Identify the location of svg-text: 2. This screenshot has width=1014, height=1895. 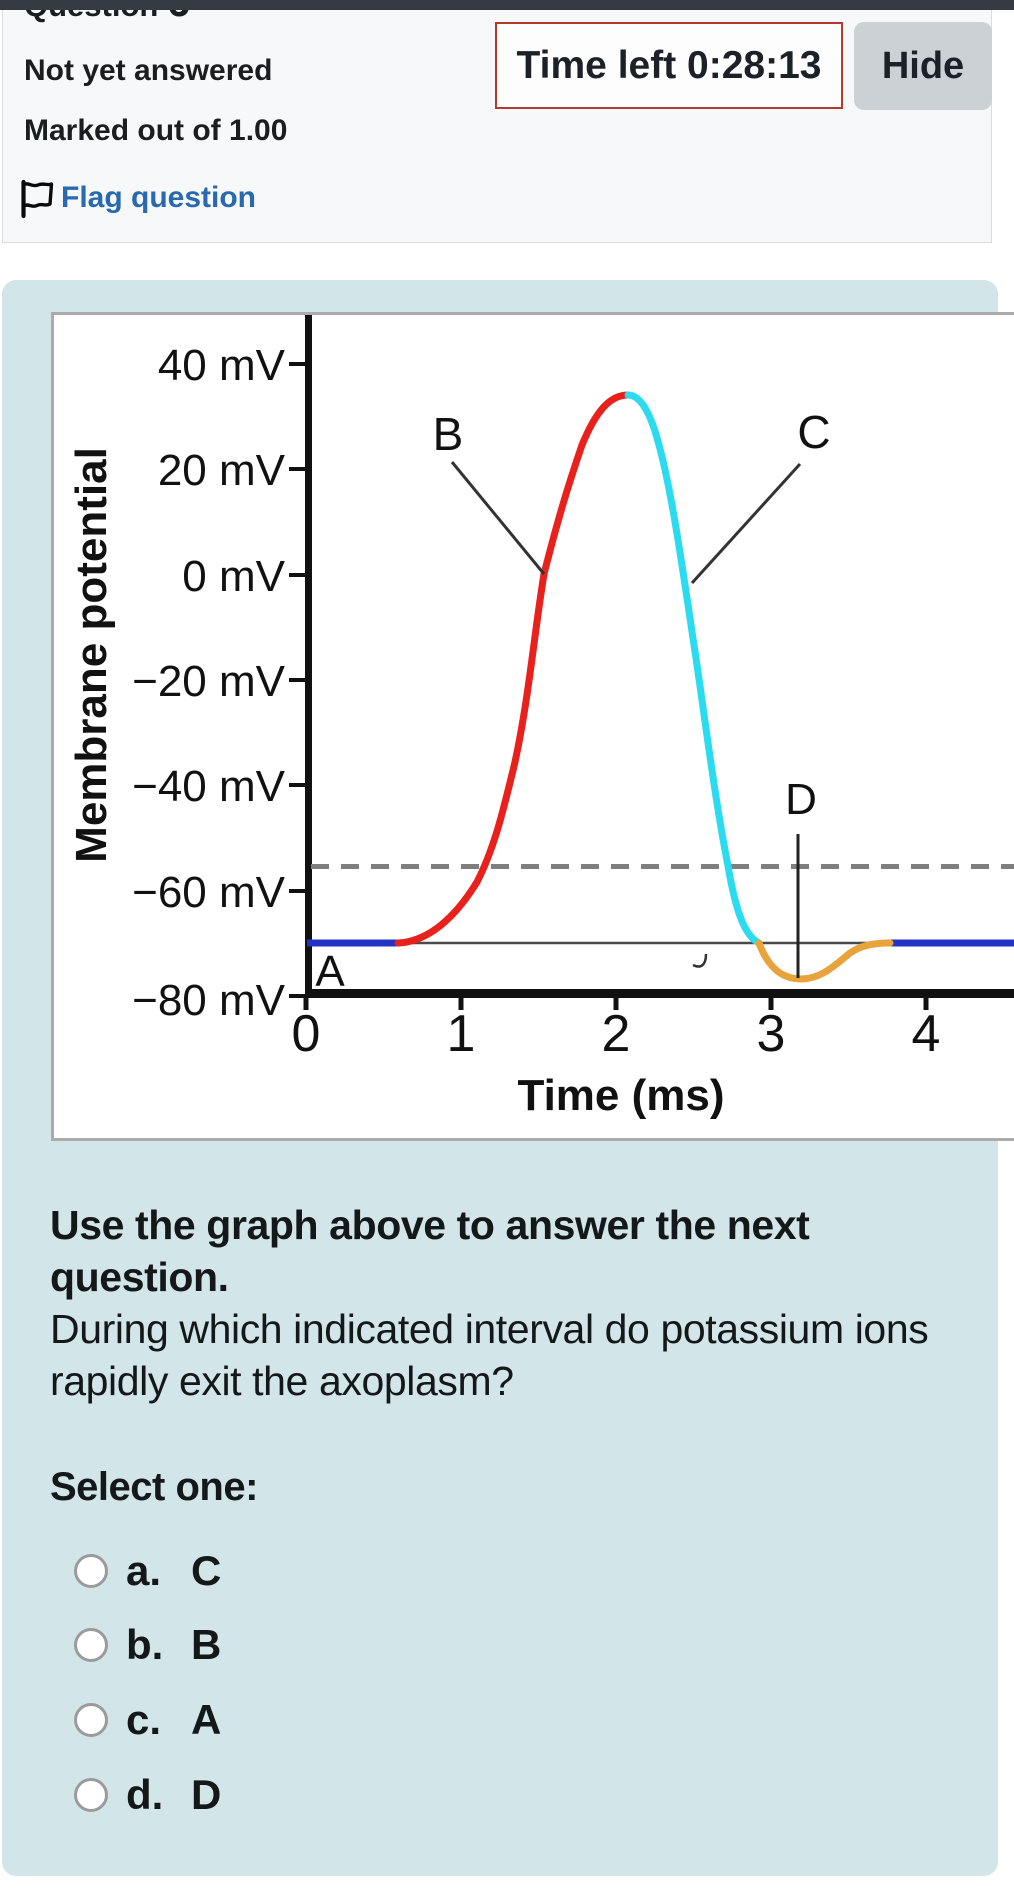
(616, 1034).